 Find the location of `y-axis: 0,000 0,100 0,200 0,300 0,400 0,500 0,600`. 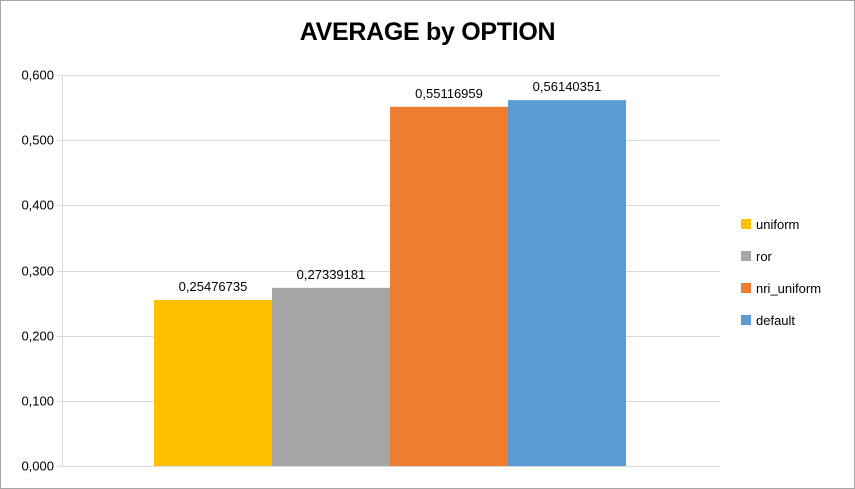

y-axis: 0,000 0,100 0,200 0,300 0,400 0,500 0,600 is located at coordinates (42, 271).